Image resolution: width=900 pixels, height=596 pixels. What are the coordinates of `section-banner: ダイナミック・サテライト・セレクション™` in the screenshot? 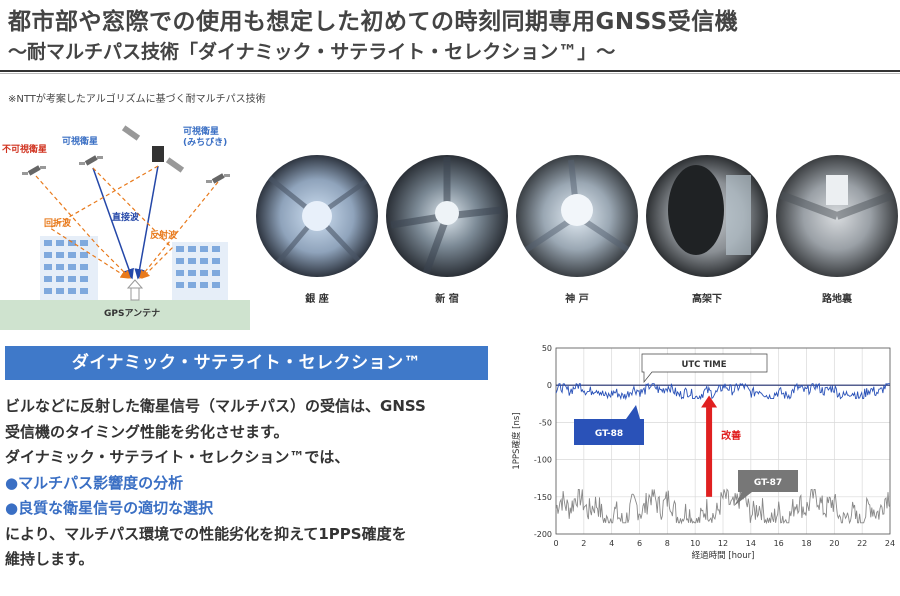 It's located at (246, 363).